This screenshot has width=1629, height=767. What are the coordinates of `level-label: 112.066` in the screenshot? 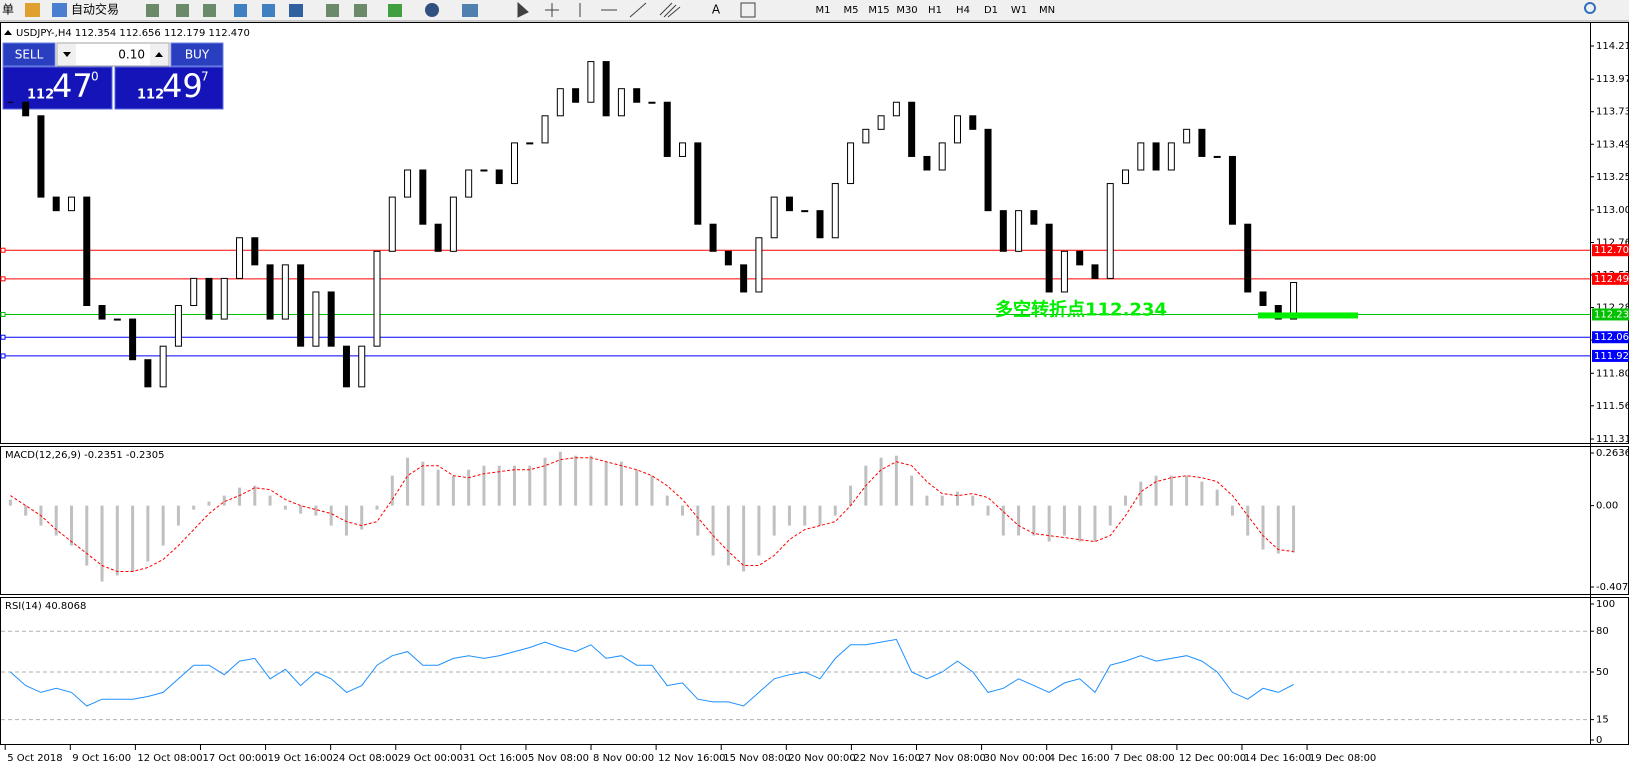 It's located at (1611, 337).